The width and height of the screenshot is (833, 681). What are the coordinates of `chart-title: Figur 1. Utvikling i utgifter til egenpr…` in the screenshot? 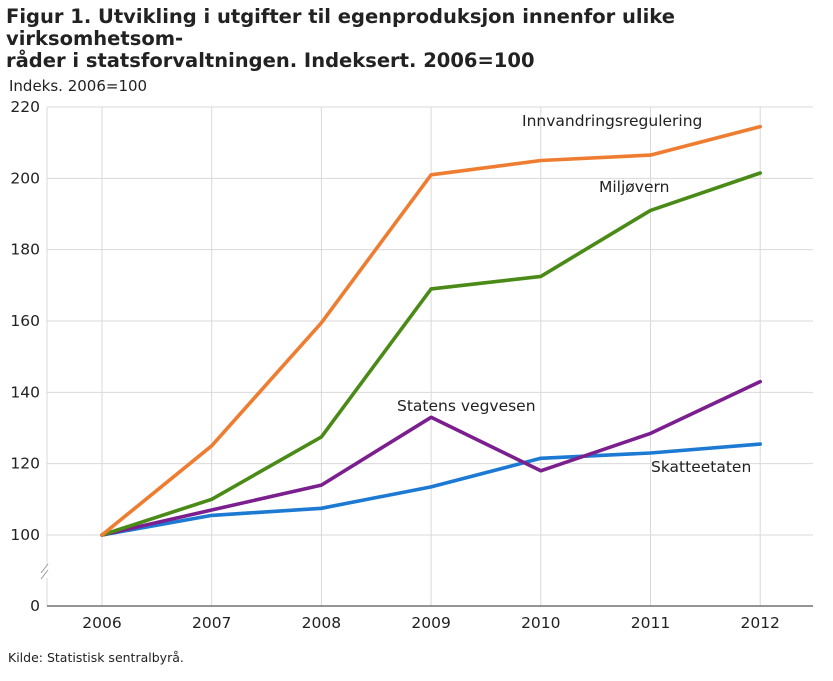 It's located at (340, 38).